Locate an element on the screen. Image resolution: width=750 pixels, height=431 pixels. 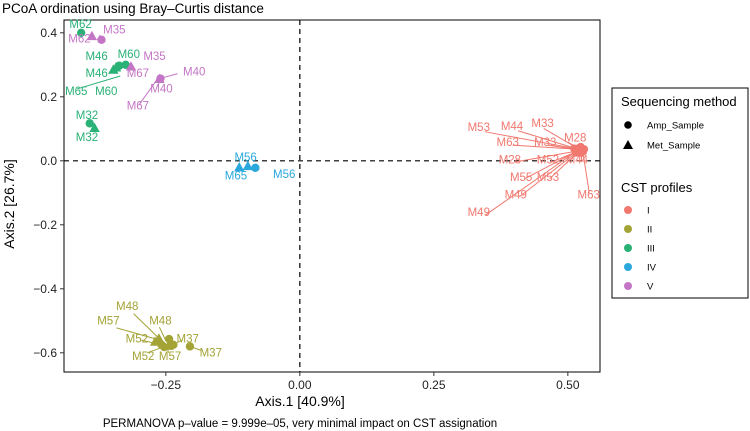
x-tick-label: −0.25 is located at coordinates (166, 385).